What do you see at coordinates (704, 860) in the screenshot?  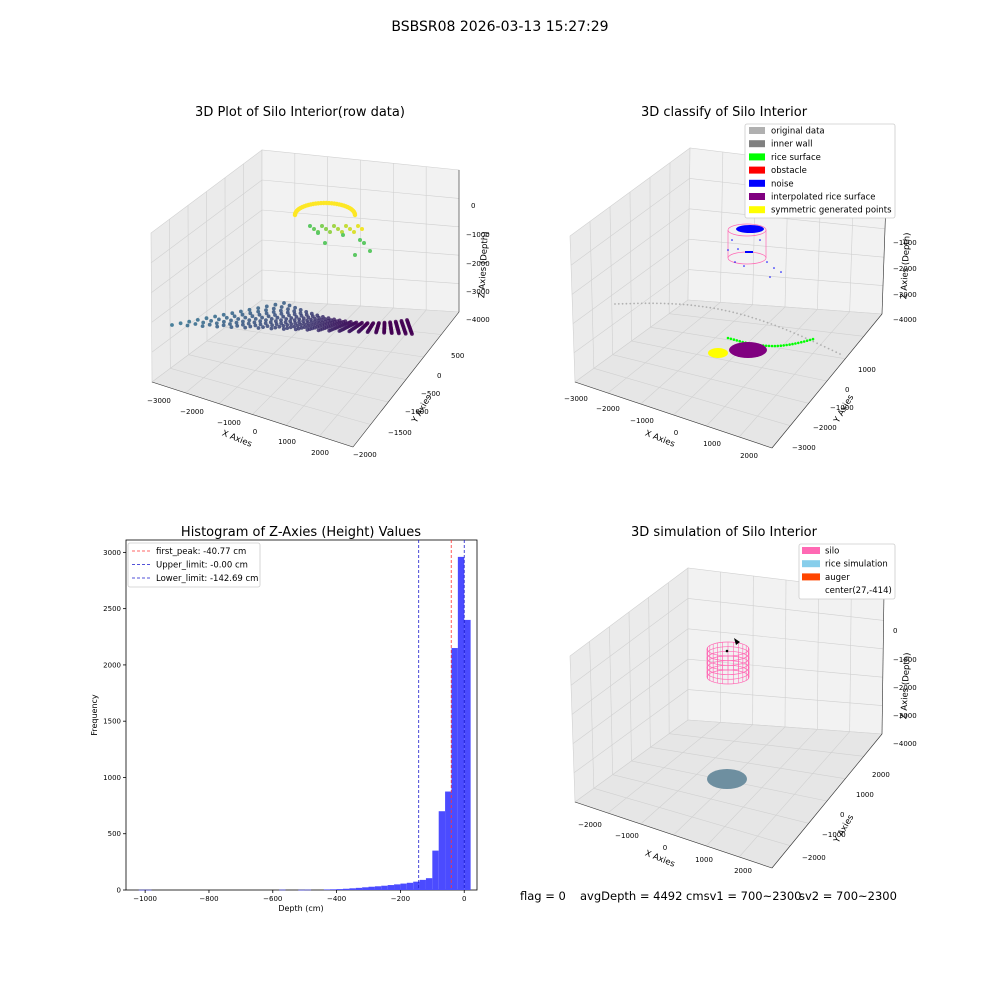 I see `simulation-xtick: 1000` at bounding box center [704, 860].